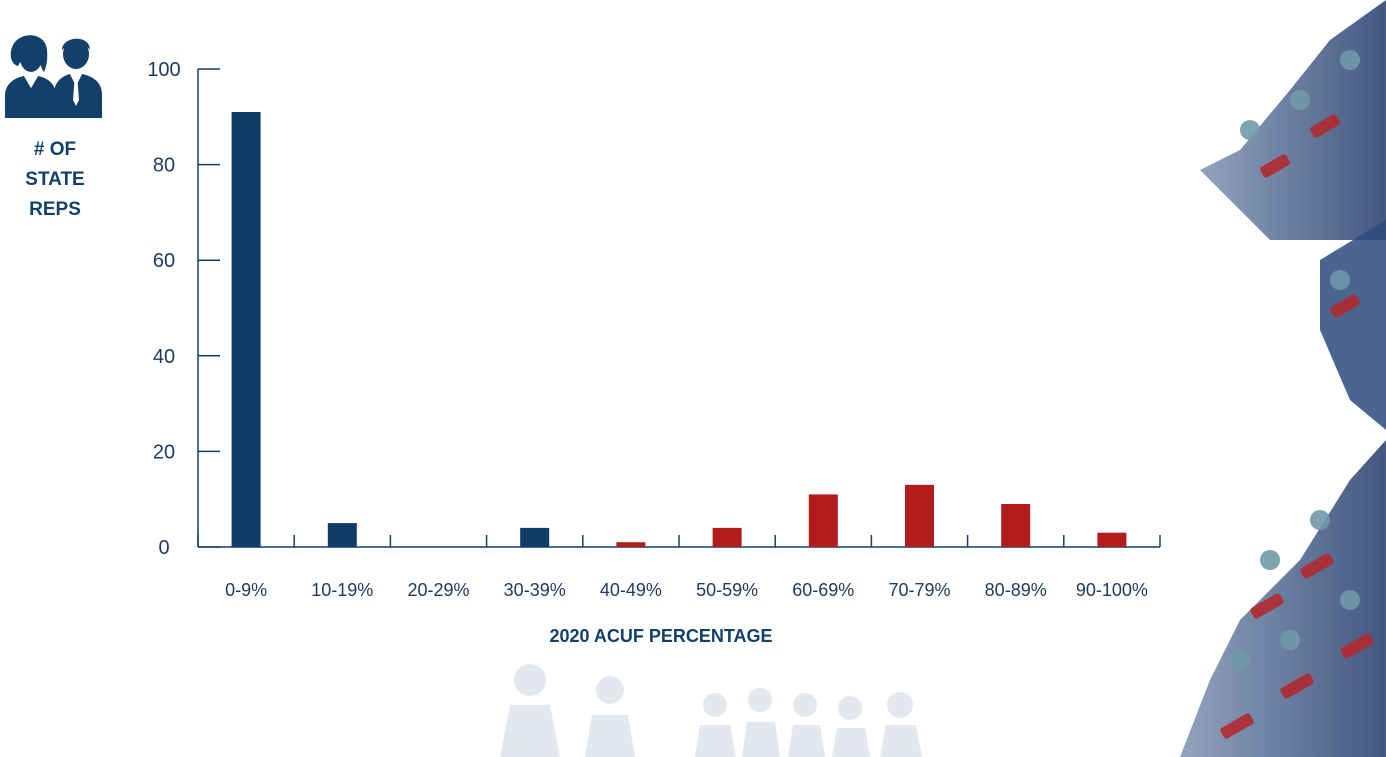 Image resolution: width=1386 pixels, height=757 pixels. What do you see at coordinates (55, 149) in the screenshot?
I see `y-axis-label-line-1: # OF` at bounding box center [55, 149].